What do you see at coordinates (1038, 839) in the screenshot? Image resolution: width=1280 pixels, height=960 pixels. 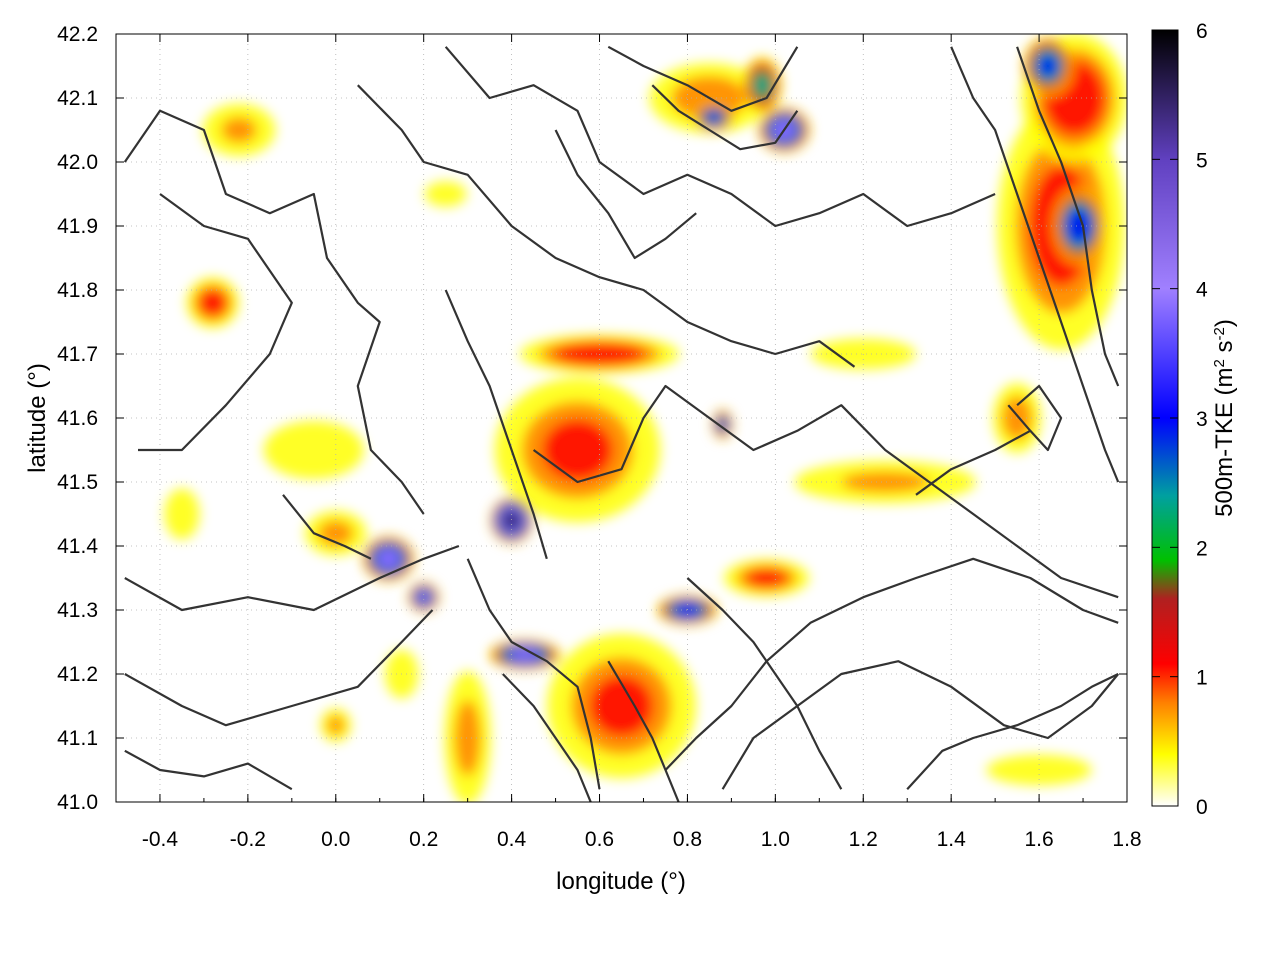 I see `x-tick-label: 1.6` at bounding box center [1038, 839].